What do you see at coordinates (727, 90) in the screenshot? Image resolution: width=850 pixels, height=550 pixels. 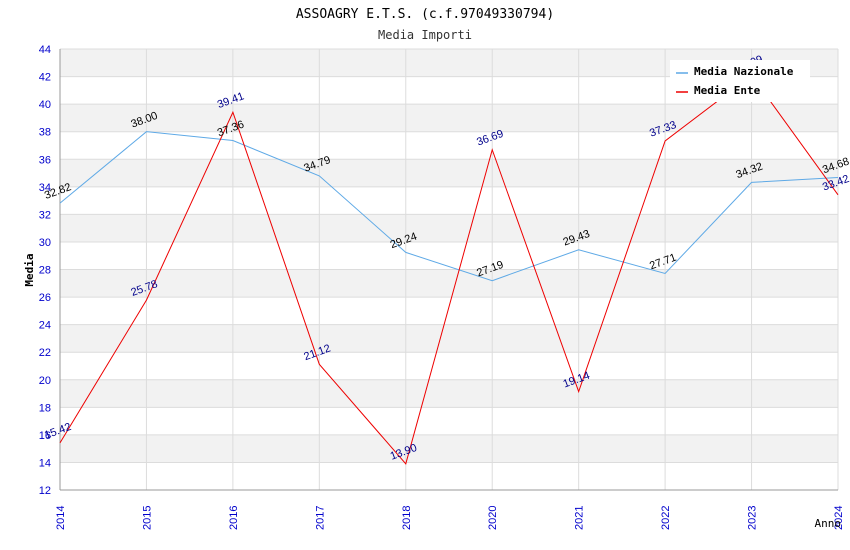 I see `legend-label-media-ente: Media Ente` at bounding box center [727, 90].